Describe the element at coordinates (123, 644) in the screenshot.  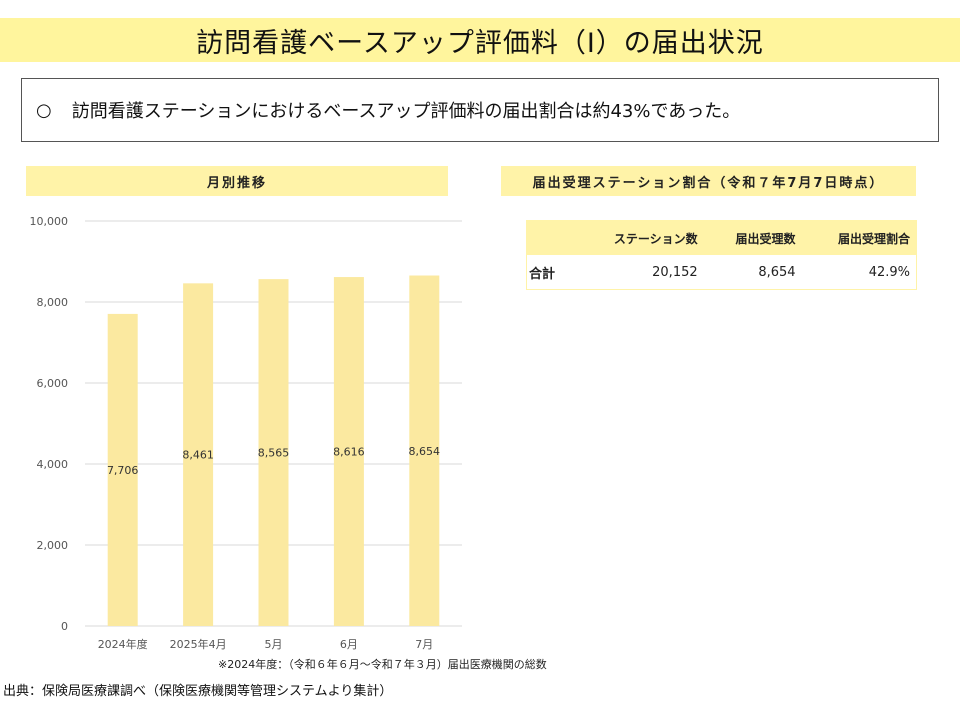
I see `x-tick-label: 2024年度` at that location.